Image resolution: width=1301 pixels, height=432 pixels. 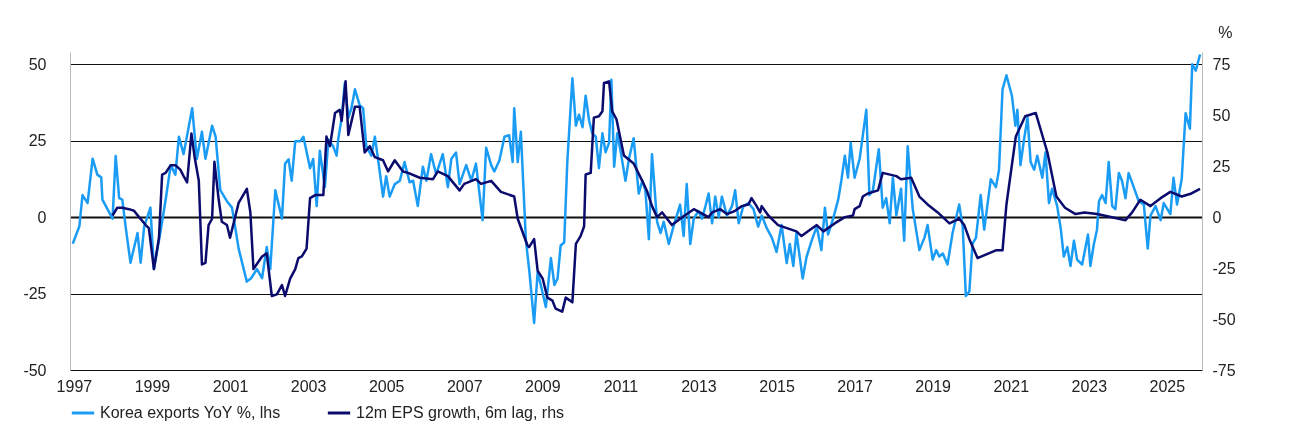 What do you see at coordinates (1221, 166) in the screenshot?
I see `y2-tick-label: 25` at bounding box center [1221, 166].